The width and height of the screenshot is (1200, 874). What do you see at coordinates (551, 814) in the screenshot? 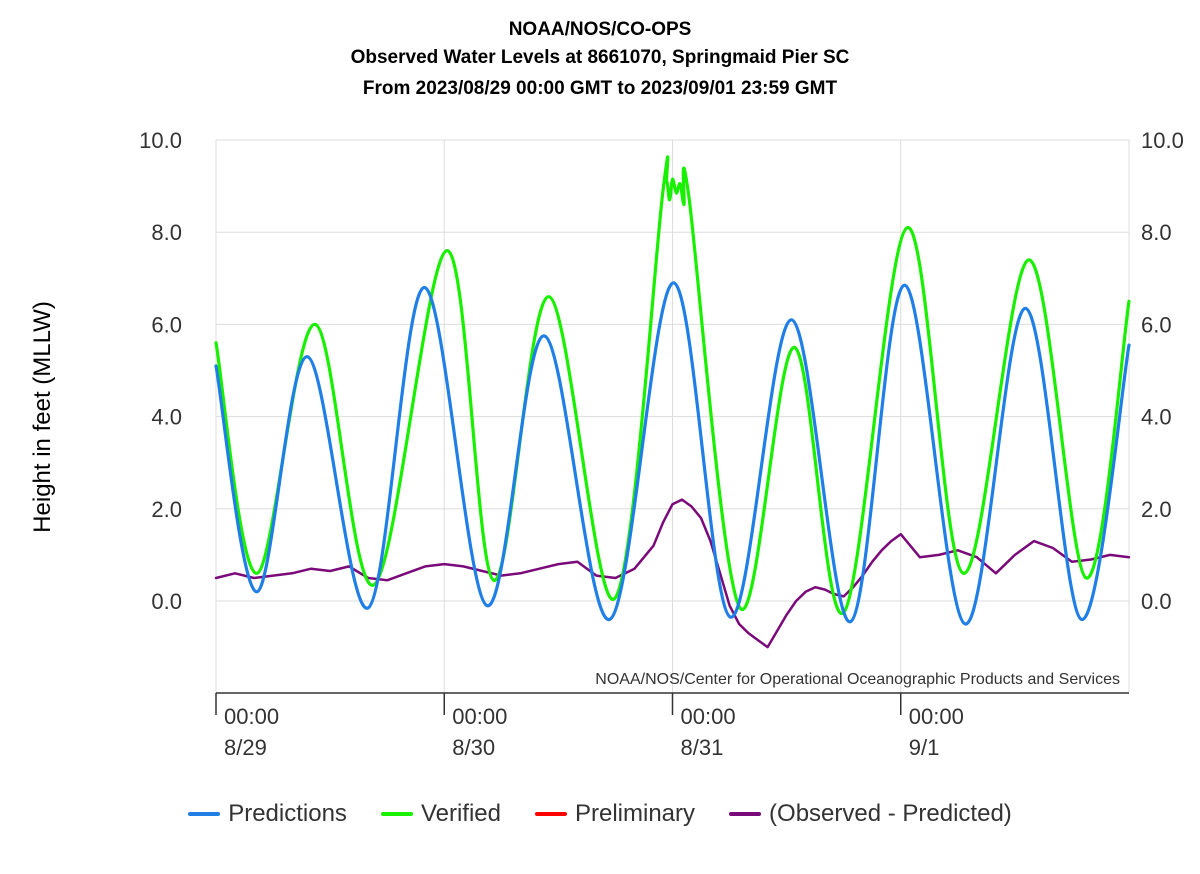
I see `preliminary-swatch` at bounding box center [551, 814].